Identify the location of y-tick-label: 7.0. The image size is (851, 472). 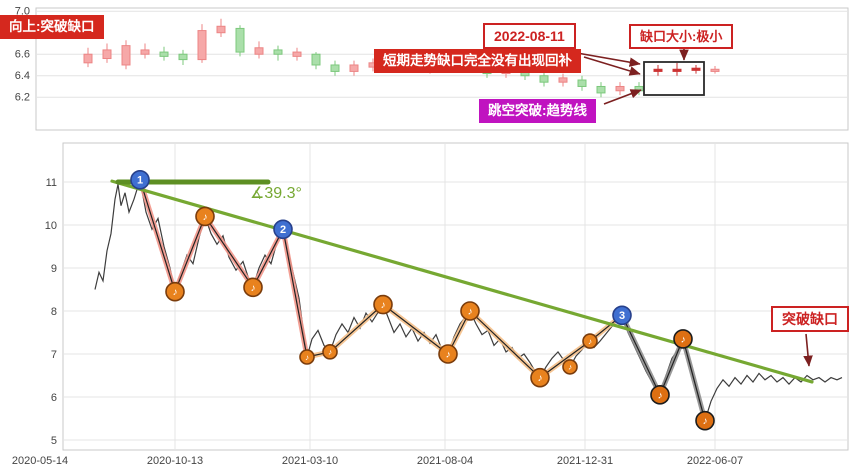
(22, 12).